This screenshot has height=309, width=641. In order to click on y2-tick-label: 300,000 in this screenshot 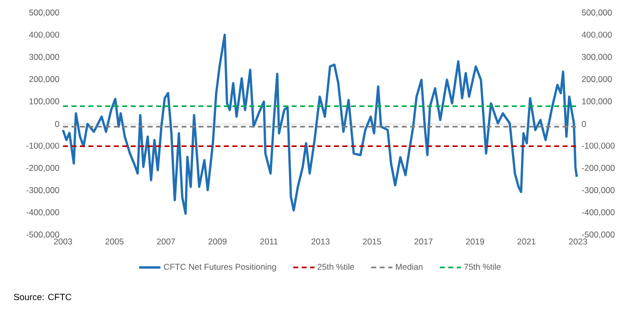, I will do `click(597, 57)`.